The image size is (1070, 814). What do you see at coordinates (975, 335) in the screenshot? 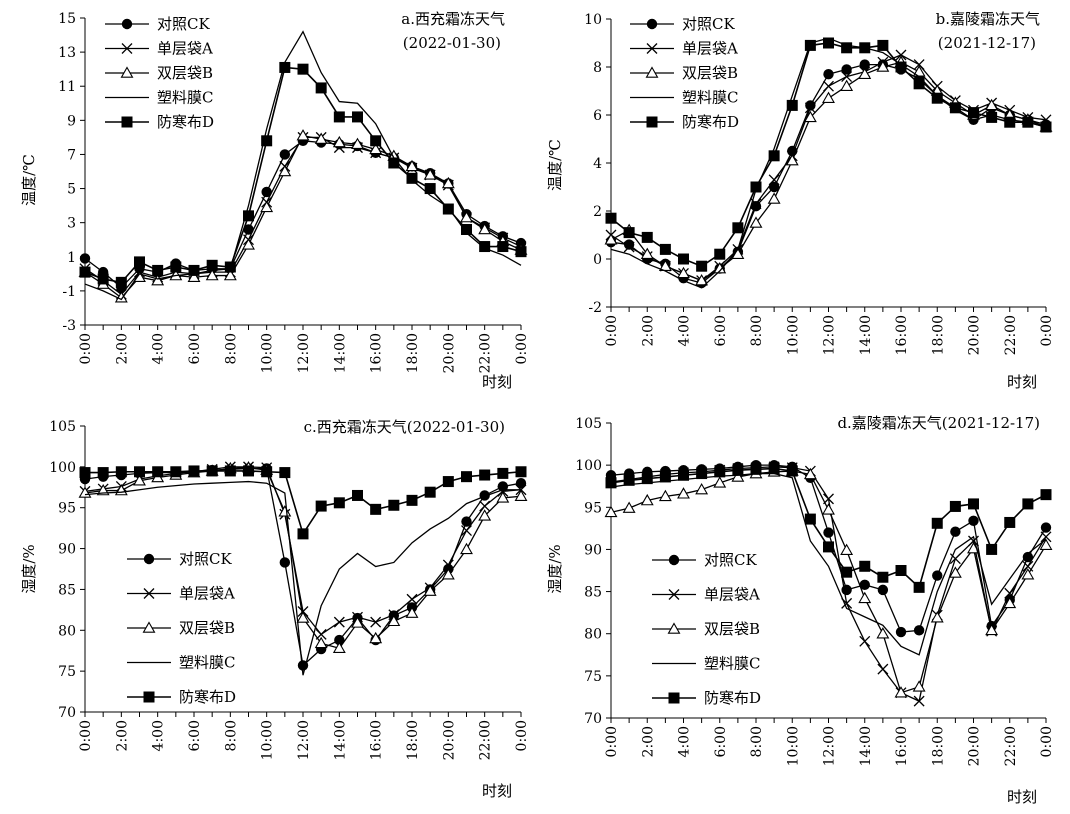
I see `x-tick-label: 20:00` at bounding box center [975, 335].